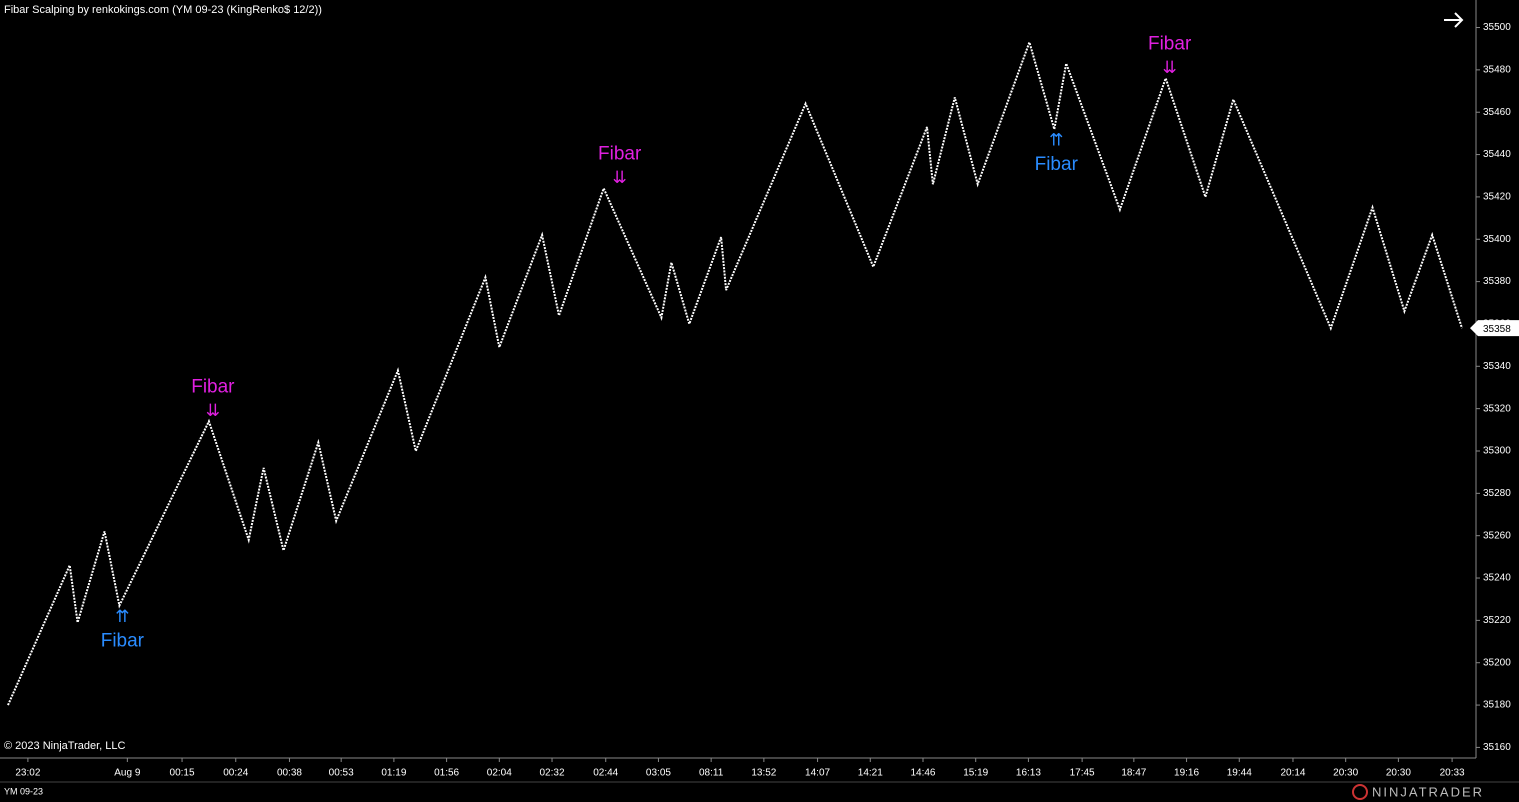 The height and width of the screenshot is (802, 1519). What do you see at coordinates (1428, 791) in the screenshot?
I see `logo: NINJATRADER` at bounding box center [1428, 791].